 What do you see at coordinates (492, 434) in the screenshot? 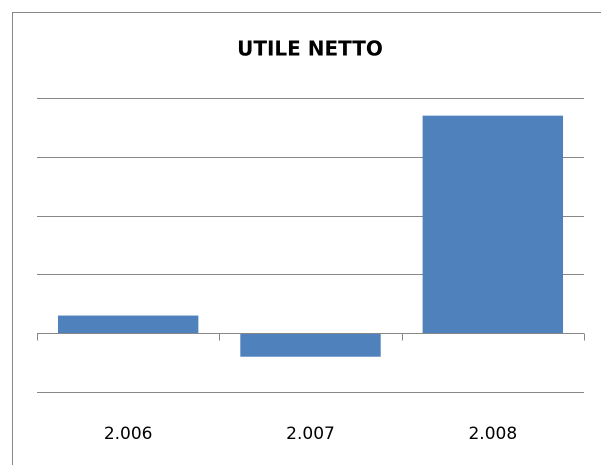
I see `x-tick-label: 2.008` at bounding box center [492, 434].